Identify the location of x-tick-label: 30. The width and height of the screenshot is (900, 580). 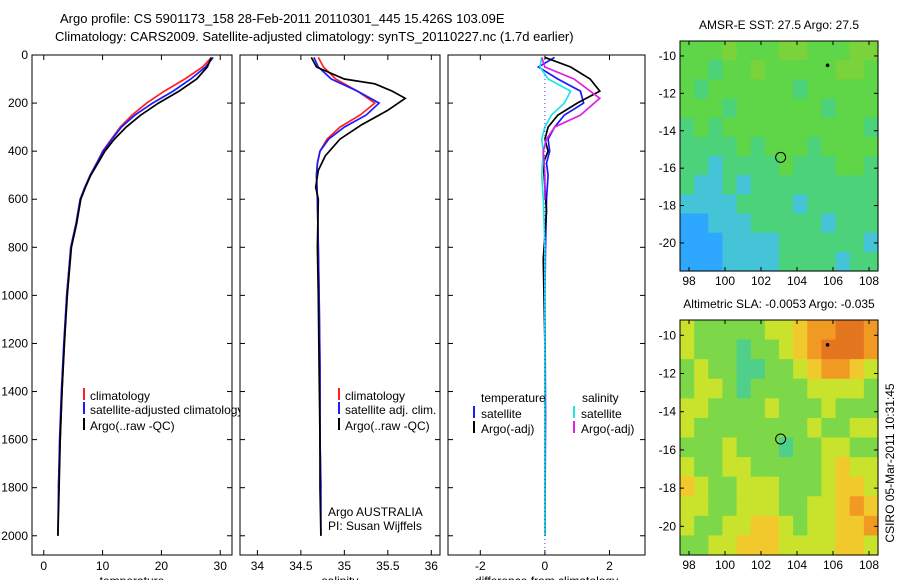
(221, 566).